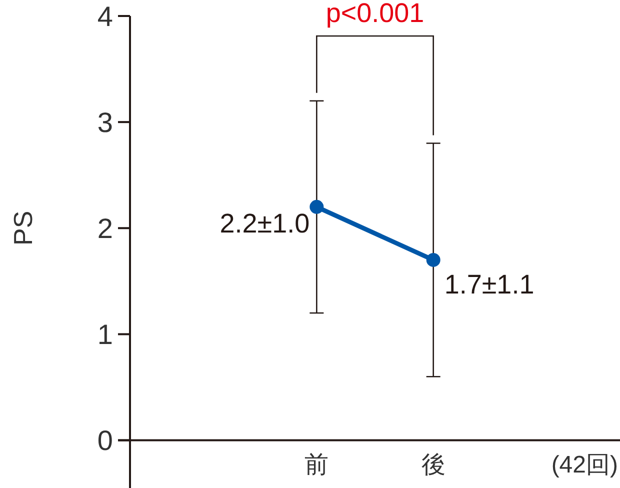  I want to click on x-axis-title: (42回), so click(584, 464).